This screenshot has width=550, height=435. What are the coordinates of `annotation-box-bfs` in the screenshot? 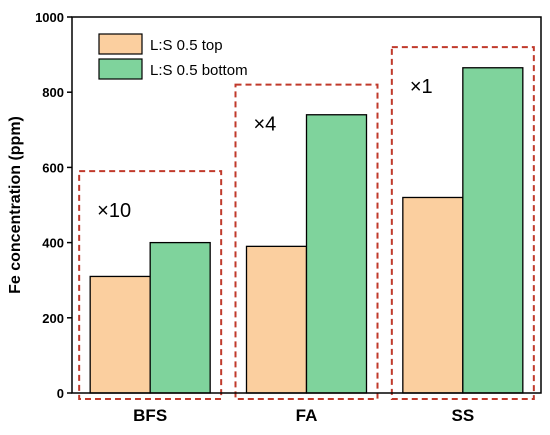 It's located at (150, 285).